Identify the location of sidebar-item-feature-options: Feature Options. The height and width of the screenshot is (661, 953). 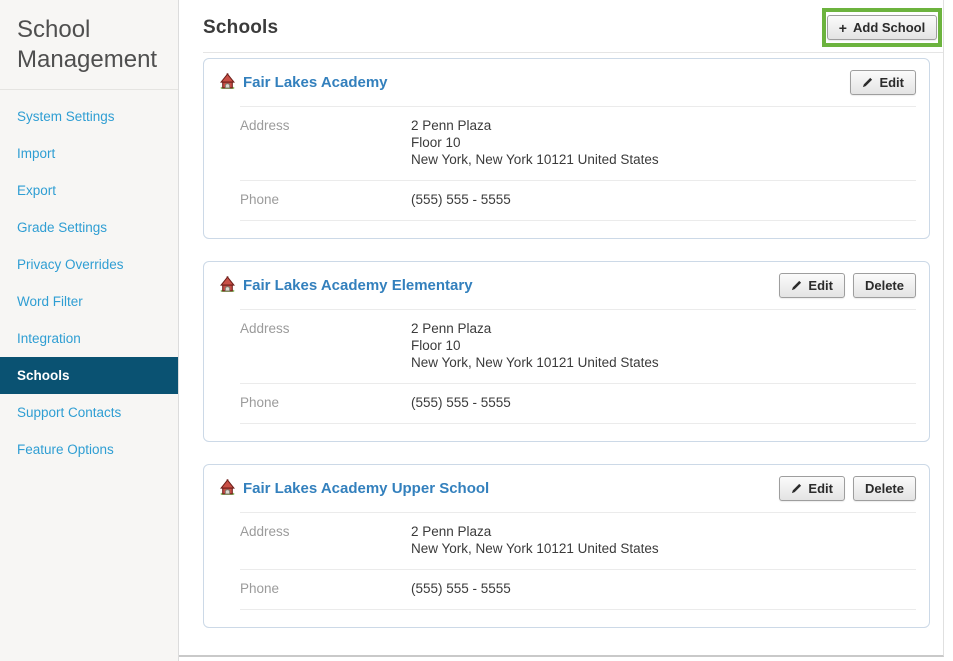
(65, 449).